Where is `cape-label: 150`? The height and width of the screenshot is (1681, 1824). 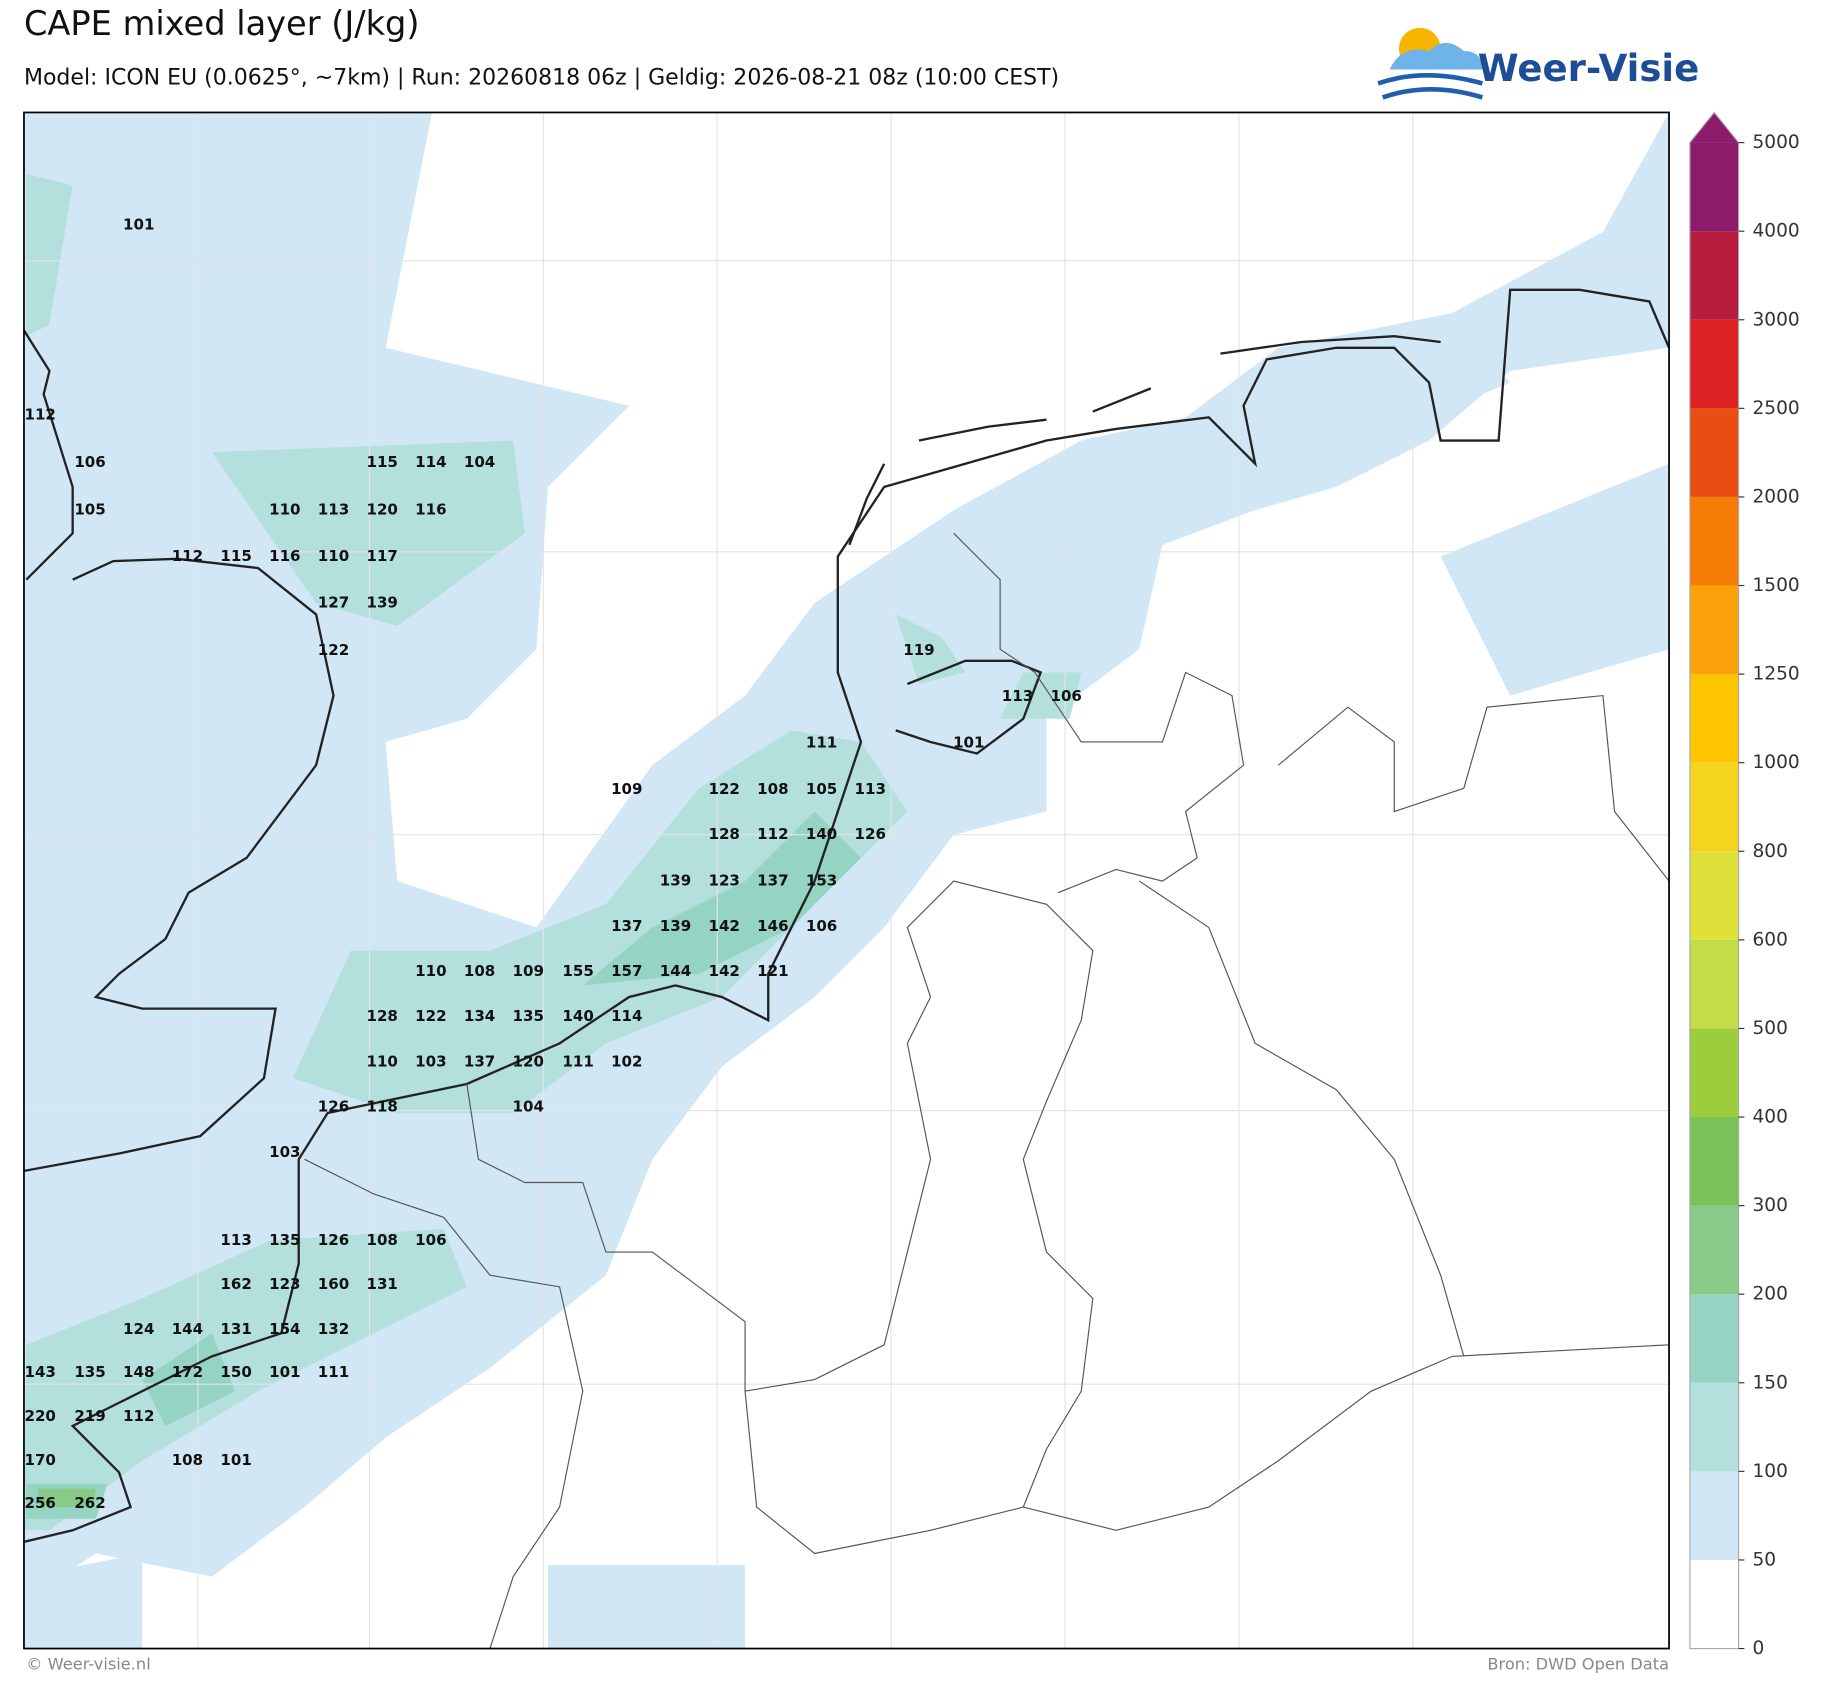 cape-label: 150 is located at coordinates (235, 1372).